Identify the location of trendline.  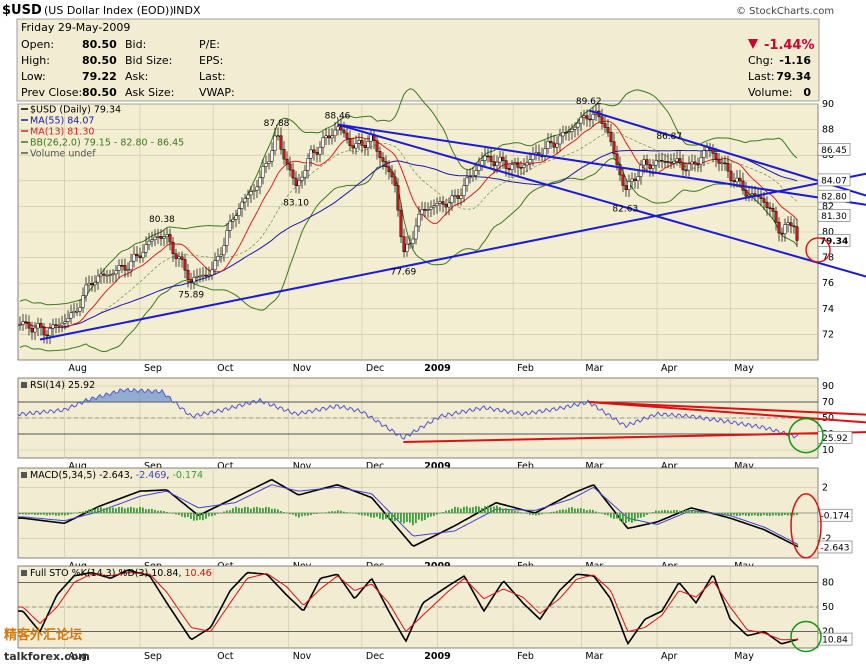
(727, 412).